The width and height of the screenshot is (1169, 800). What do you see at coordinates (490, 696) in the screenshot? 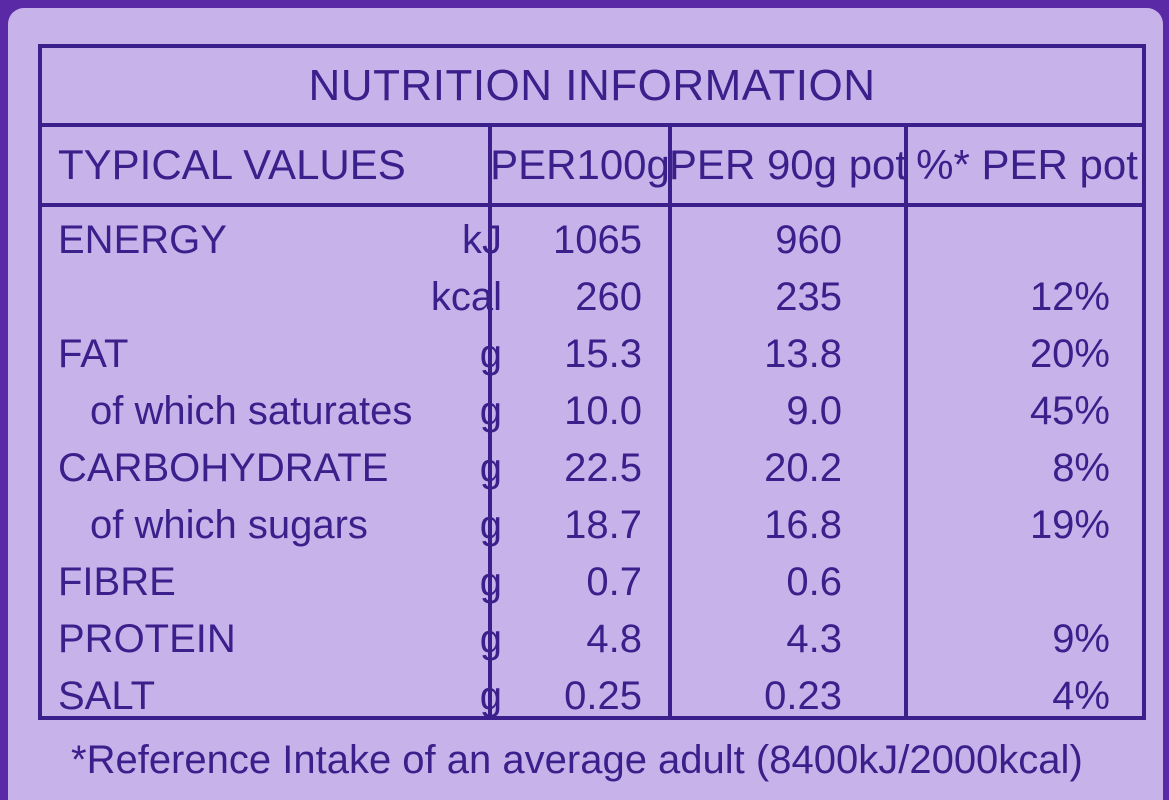
I see `row-unit-salt: g` at bounding box center [490, 696].